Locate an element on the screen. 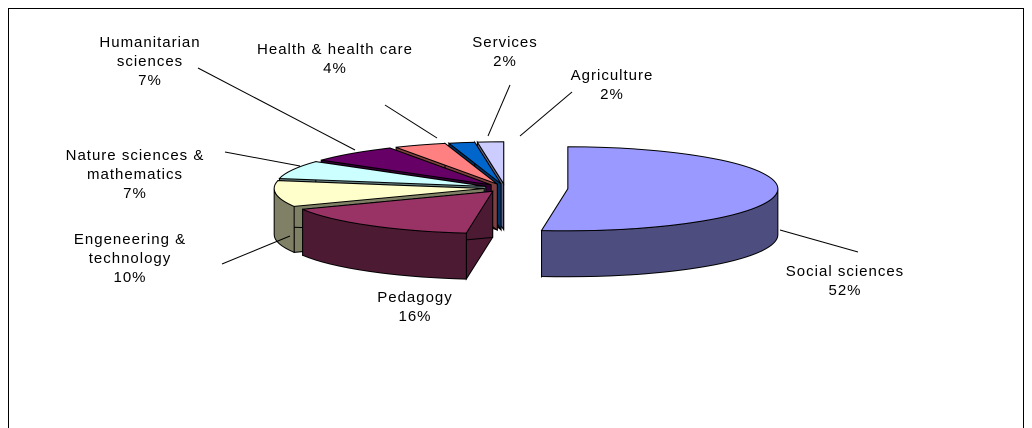  category-label: Social sciences is located at coordinates (845, 271).